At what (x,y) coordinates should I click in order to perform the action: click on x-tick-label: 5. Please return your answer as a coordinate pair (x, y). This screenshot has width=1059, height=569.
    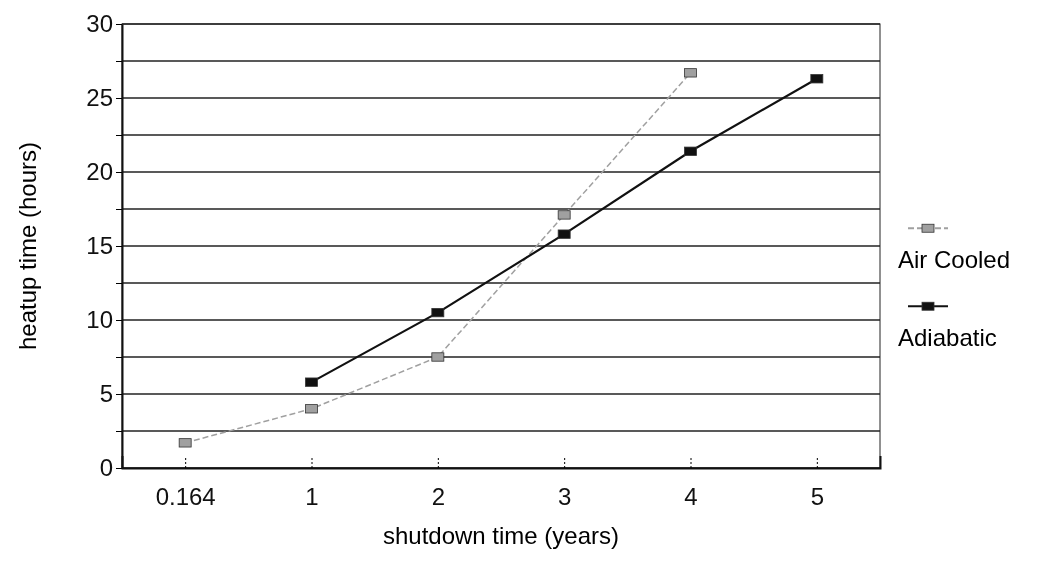
    Looking at the image, I should click on (817, 496).